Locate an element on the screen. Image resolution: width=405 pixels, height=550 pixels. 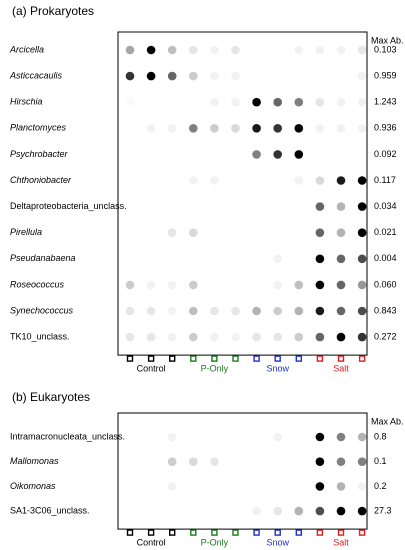
group-label: Snow is located at coordinates (277, 368).